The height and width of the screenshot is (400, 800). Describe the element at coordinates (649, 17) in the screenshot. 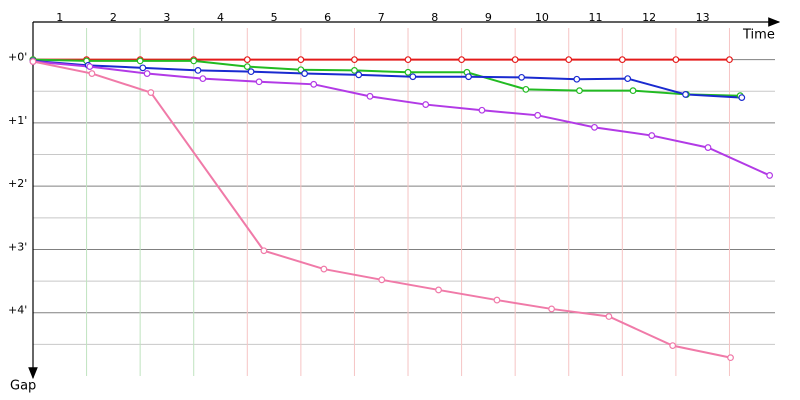

I see `x-tick-label: 12` at that location.